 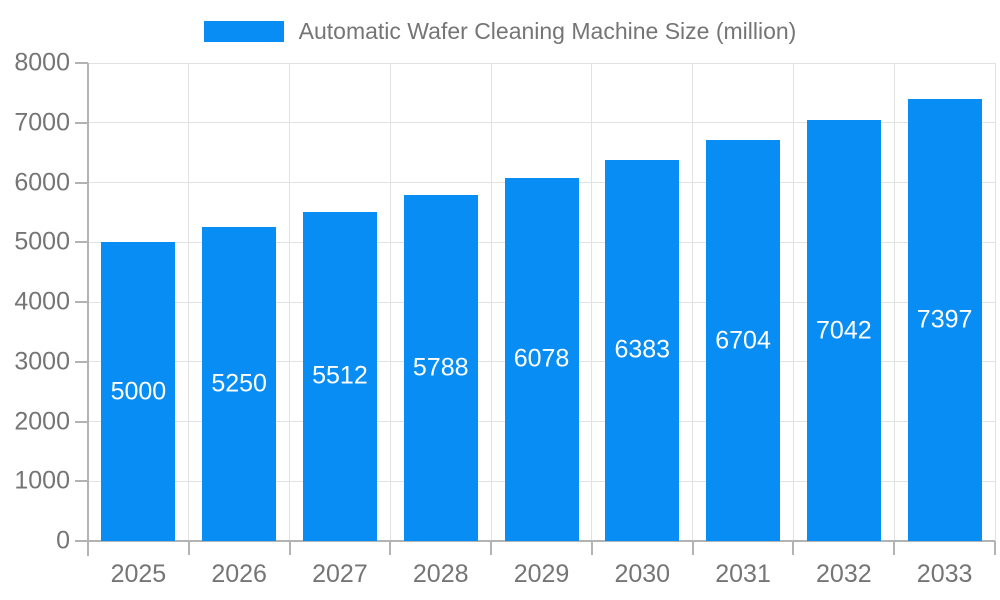 I want to click on bar-value-label: 7397, so click(x=944, y=319).